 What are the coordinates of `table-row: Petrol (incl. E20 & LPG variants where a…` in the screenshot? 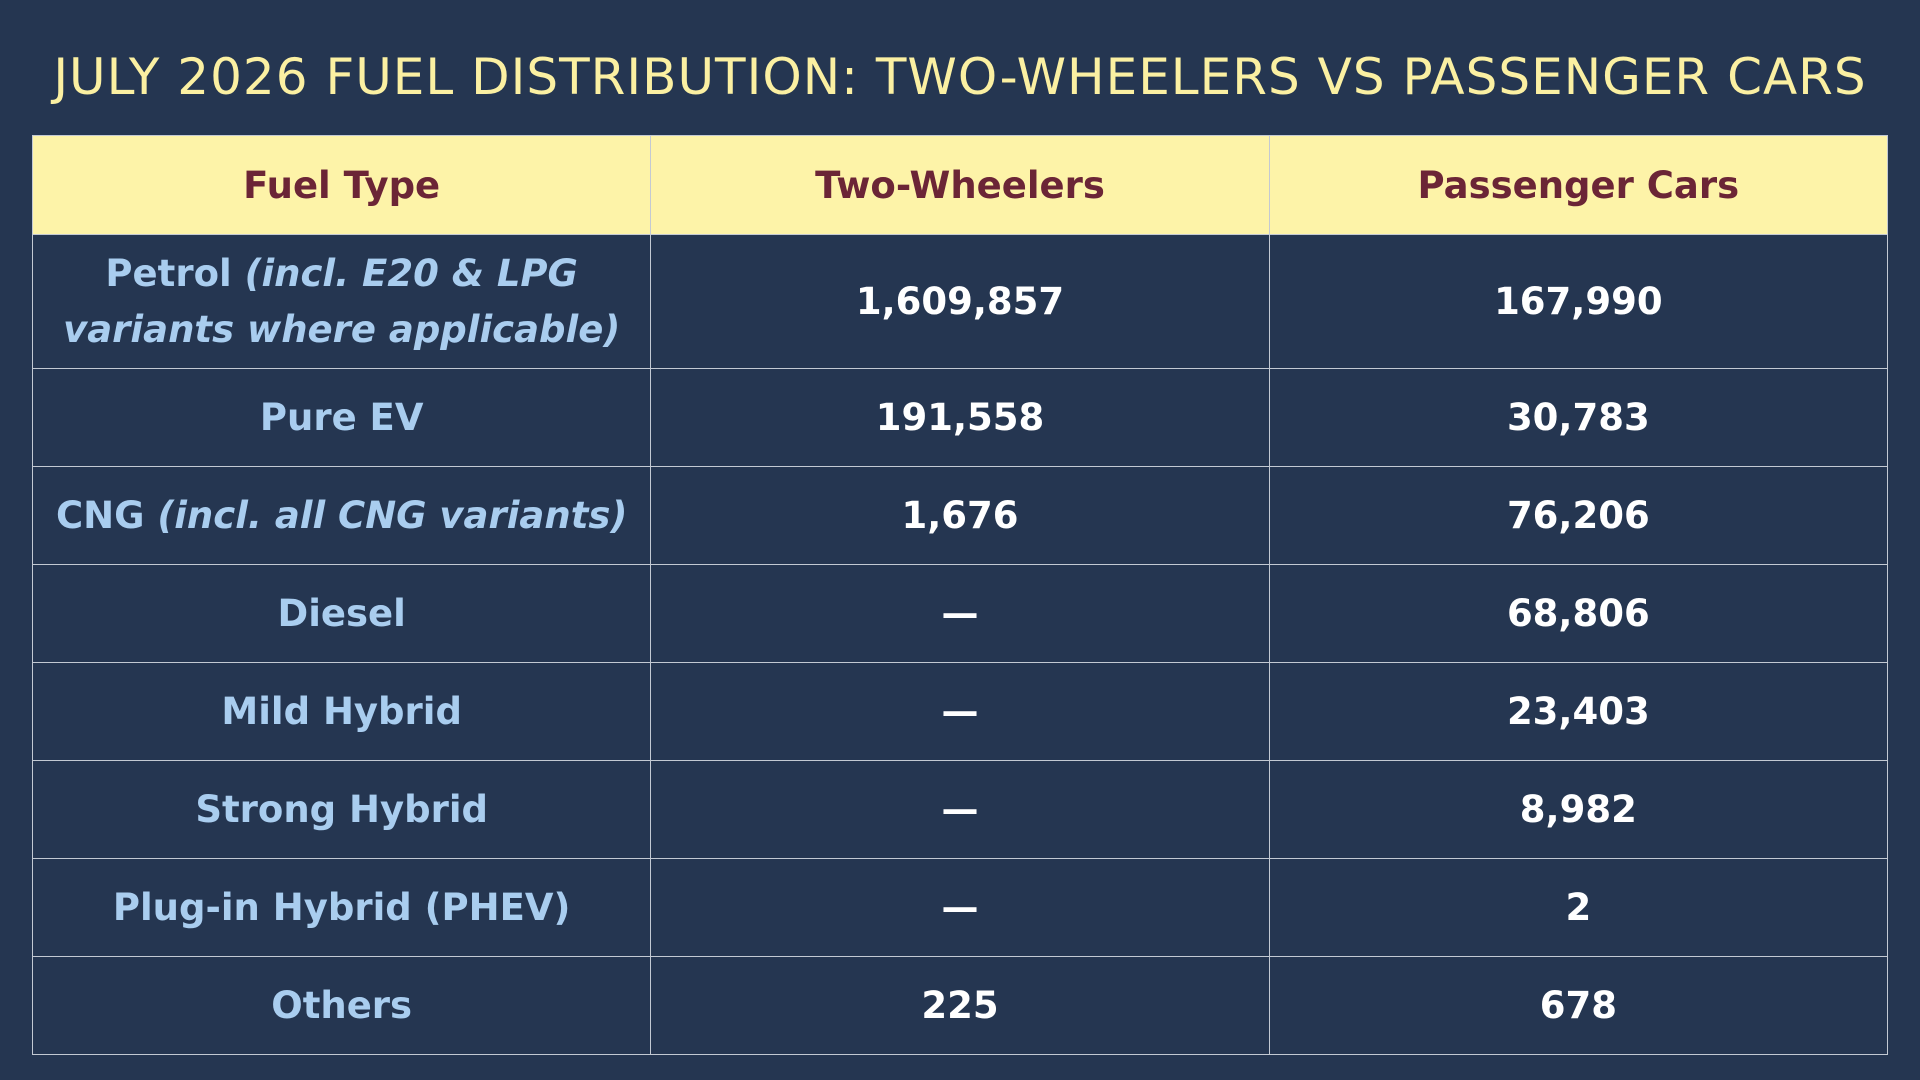 It's located at (960, 301).